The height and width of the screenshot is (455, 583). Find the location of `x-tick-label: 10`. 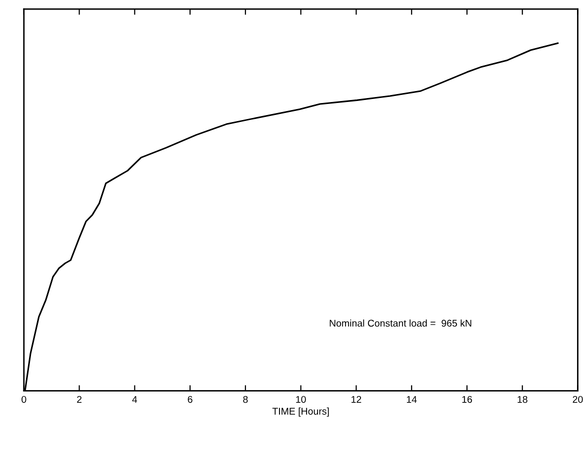

x-tick-label: 10 is located at coordinates (301, 399).